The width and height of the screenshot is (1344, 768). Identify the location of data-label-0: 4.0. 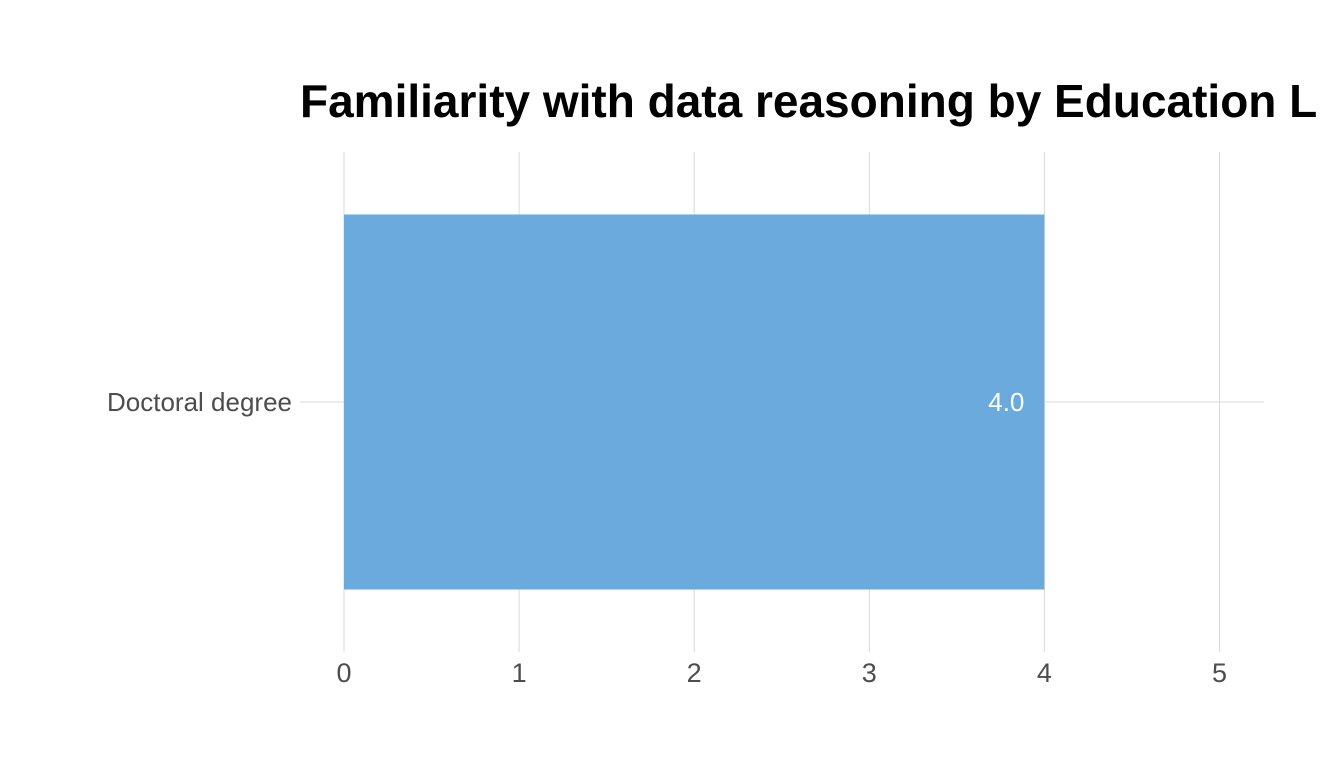
(1006, 402).